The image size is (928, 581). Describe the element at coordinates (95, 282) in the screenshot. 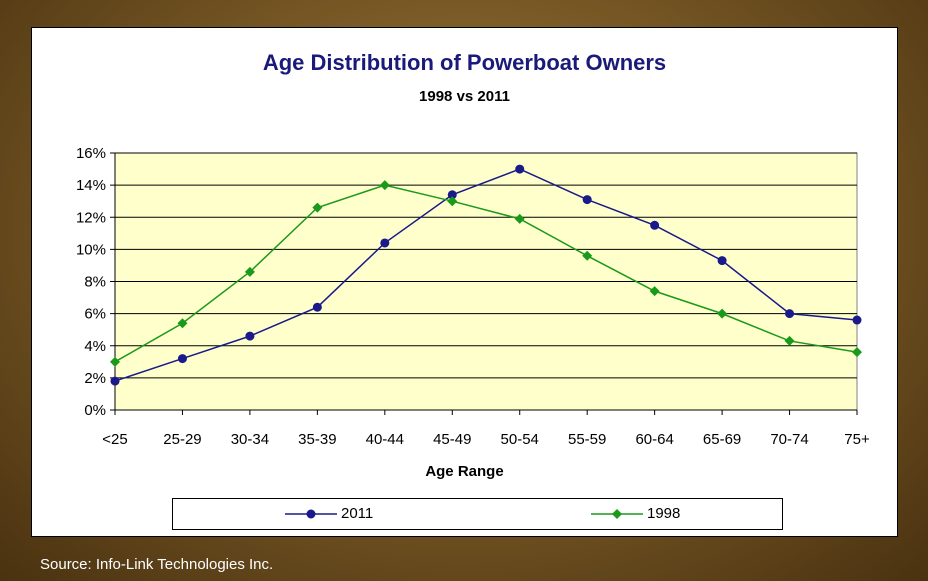

I see `y-tick-label: 8%` at that location.